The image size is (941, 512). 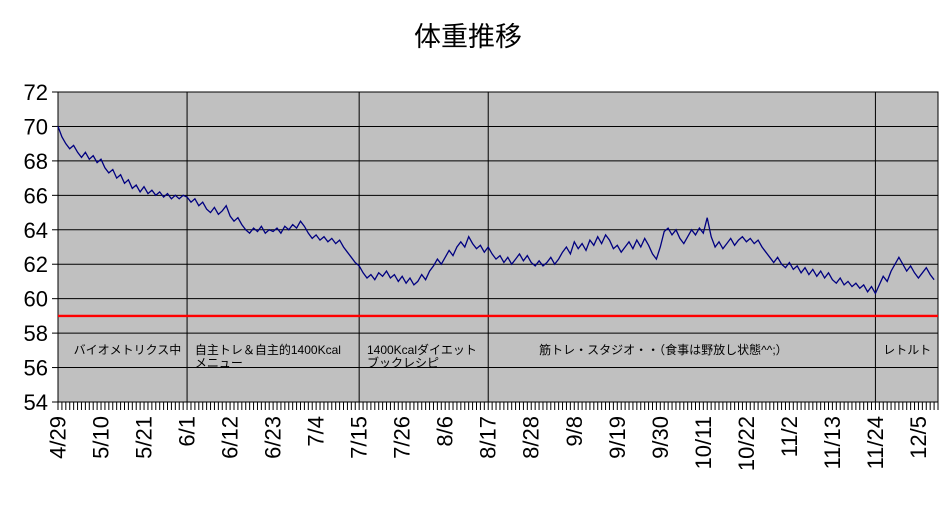 I want to click on x-axis-label: 5/10, so click(x=101, y=437).